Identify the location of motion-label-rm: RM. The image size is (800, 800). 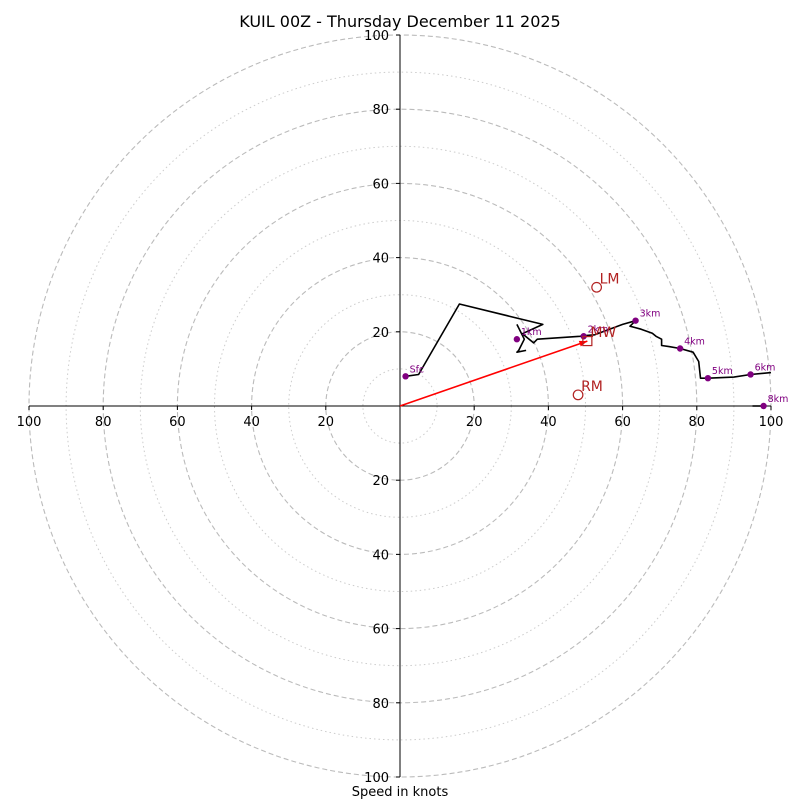
(592, 387).